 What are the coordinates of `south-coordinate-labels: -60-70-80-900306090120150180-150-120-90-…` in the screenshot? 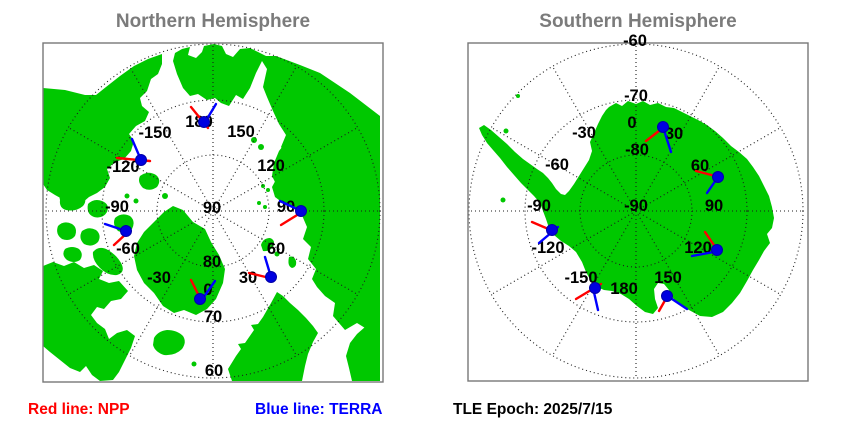 It's located at (625, 165).